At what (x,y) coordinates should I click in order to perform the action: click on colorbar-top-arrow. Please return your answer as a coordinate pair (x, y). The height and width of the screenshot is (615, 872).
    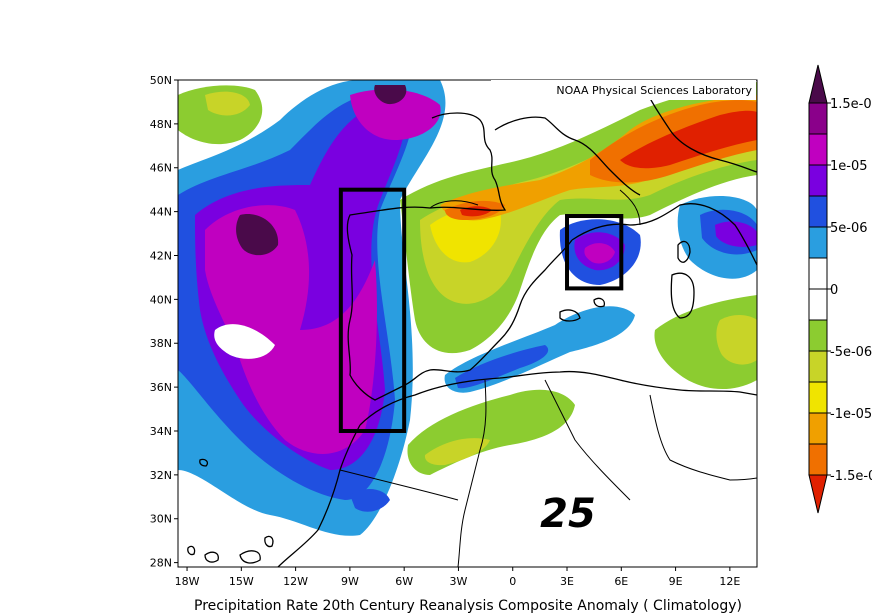
    Looking at the image, I should click on (818, 84).